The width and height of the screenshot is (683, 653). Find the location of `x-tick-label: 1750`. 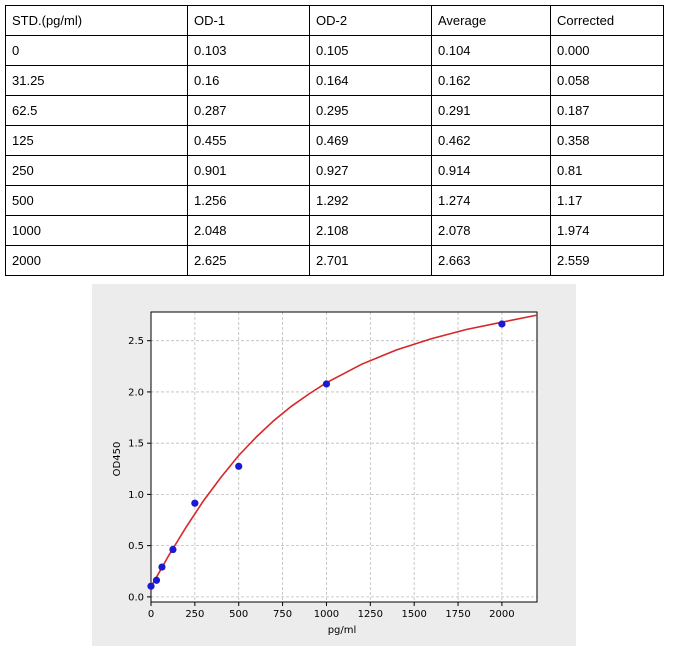

x-tick-label: 1750 is located at coordinates (457, 614).